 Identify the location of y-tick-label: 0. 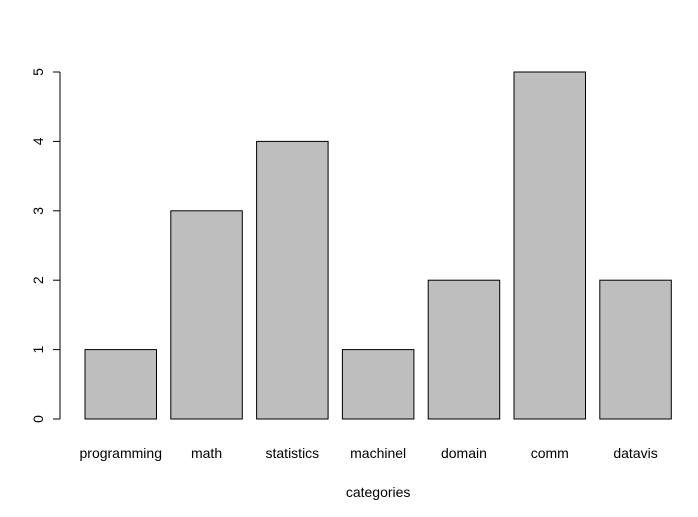
(38, 419).